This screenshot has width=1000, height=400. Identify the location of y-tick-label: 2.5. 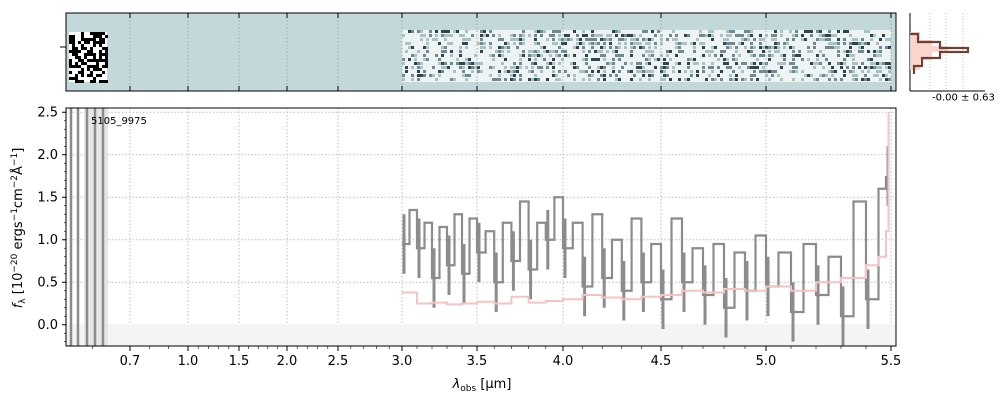
(47, 112).